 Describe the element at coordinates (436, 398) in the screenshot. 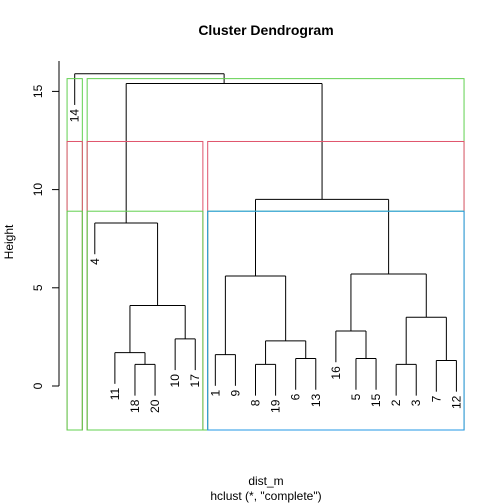

I see `leaf-label: 7` at that location.